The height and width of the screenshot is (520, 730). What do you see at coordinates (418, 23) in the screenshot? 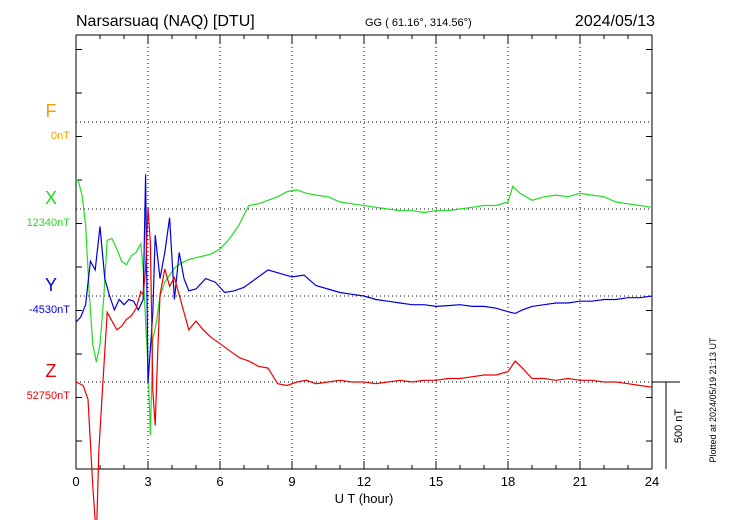
I see `station-coordinates: GG ( 61.16°, 314.56°)` at bounding box center [418, 23].